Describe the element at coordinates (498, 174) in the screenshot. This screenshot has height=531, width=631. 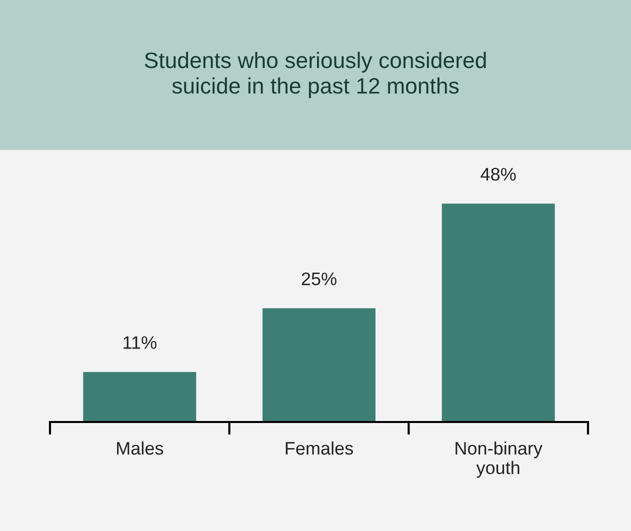
I see `data-label: 48%` at that location.